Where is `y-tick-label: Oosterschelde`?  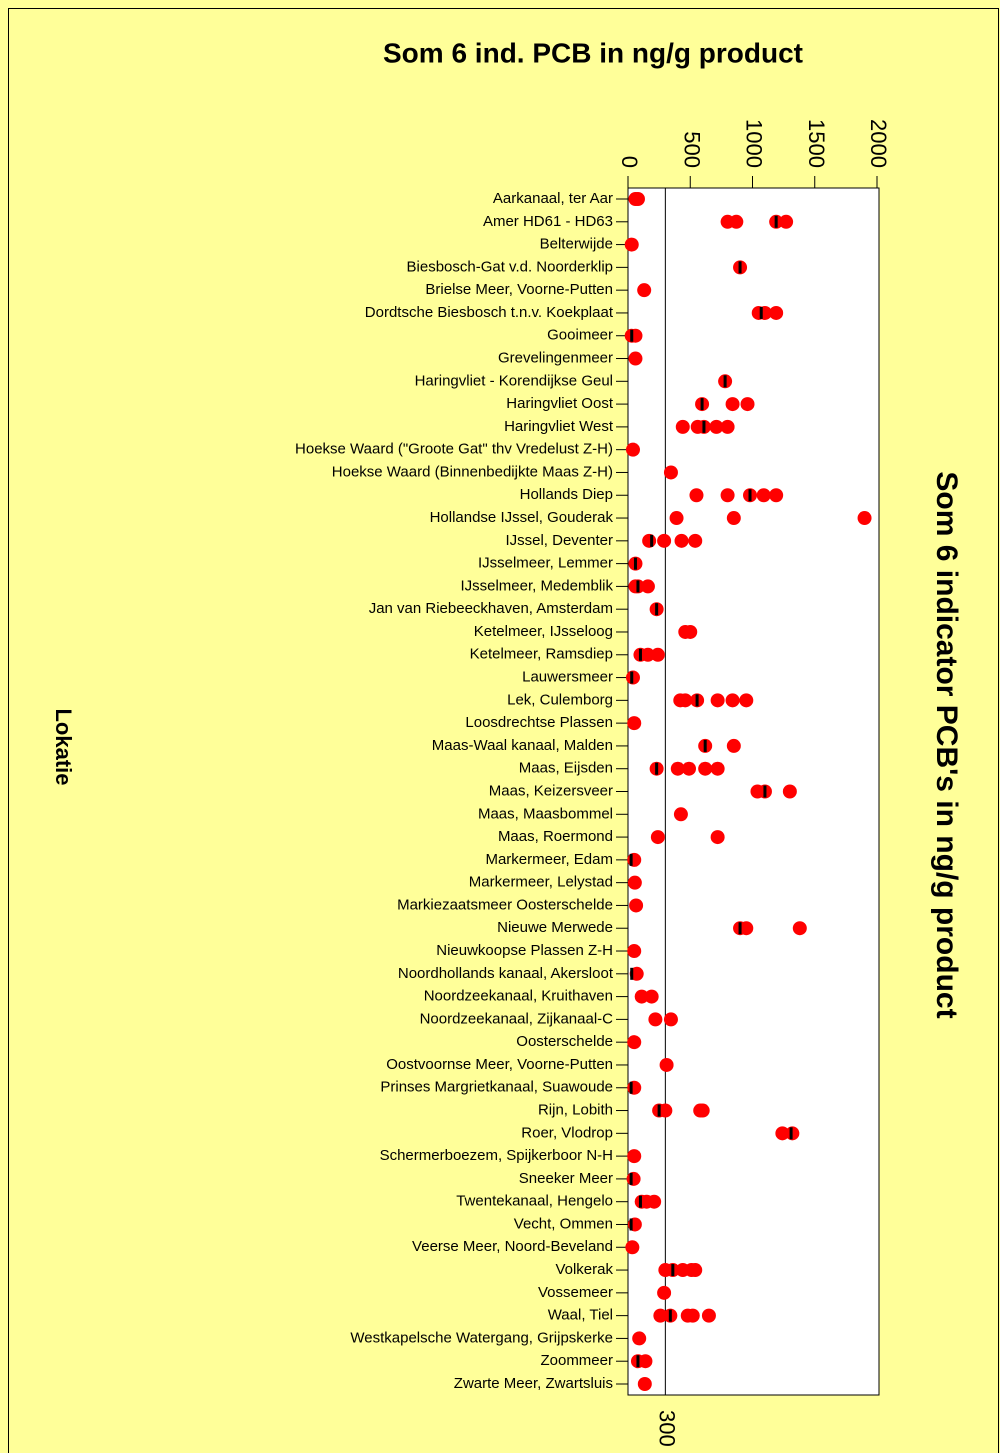 y-tick-label: Oosterschelde is located at coordinates (564, 1041).